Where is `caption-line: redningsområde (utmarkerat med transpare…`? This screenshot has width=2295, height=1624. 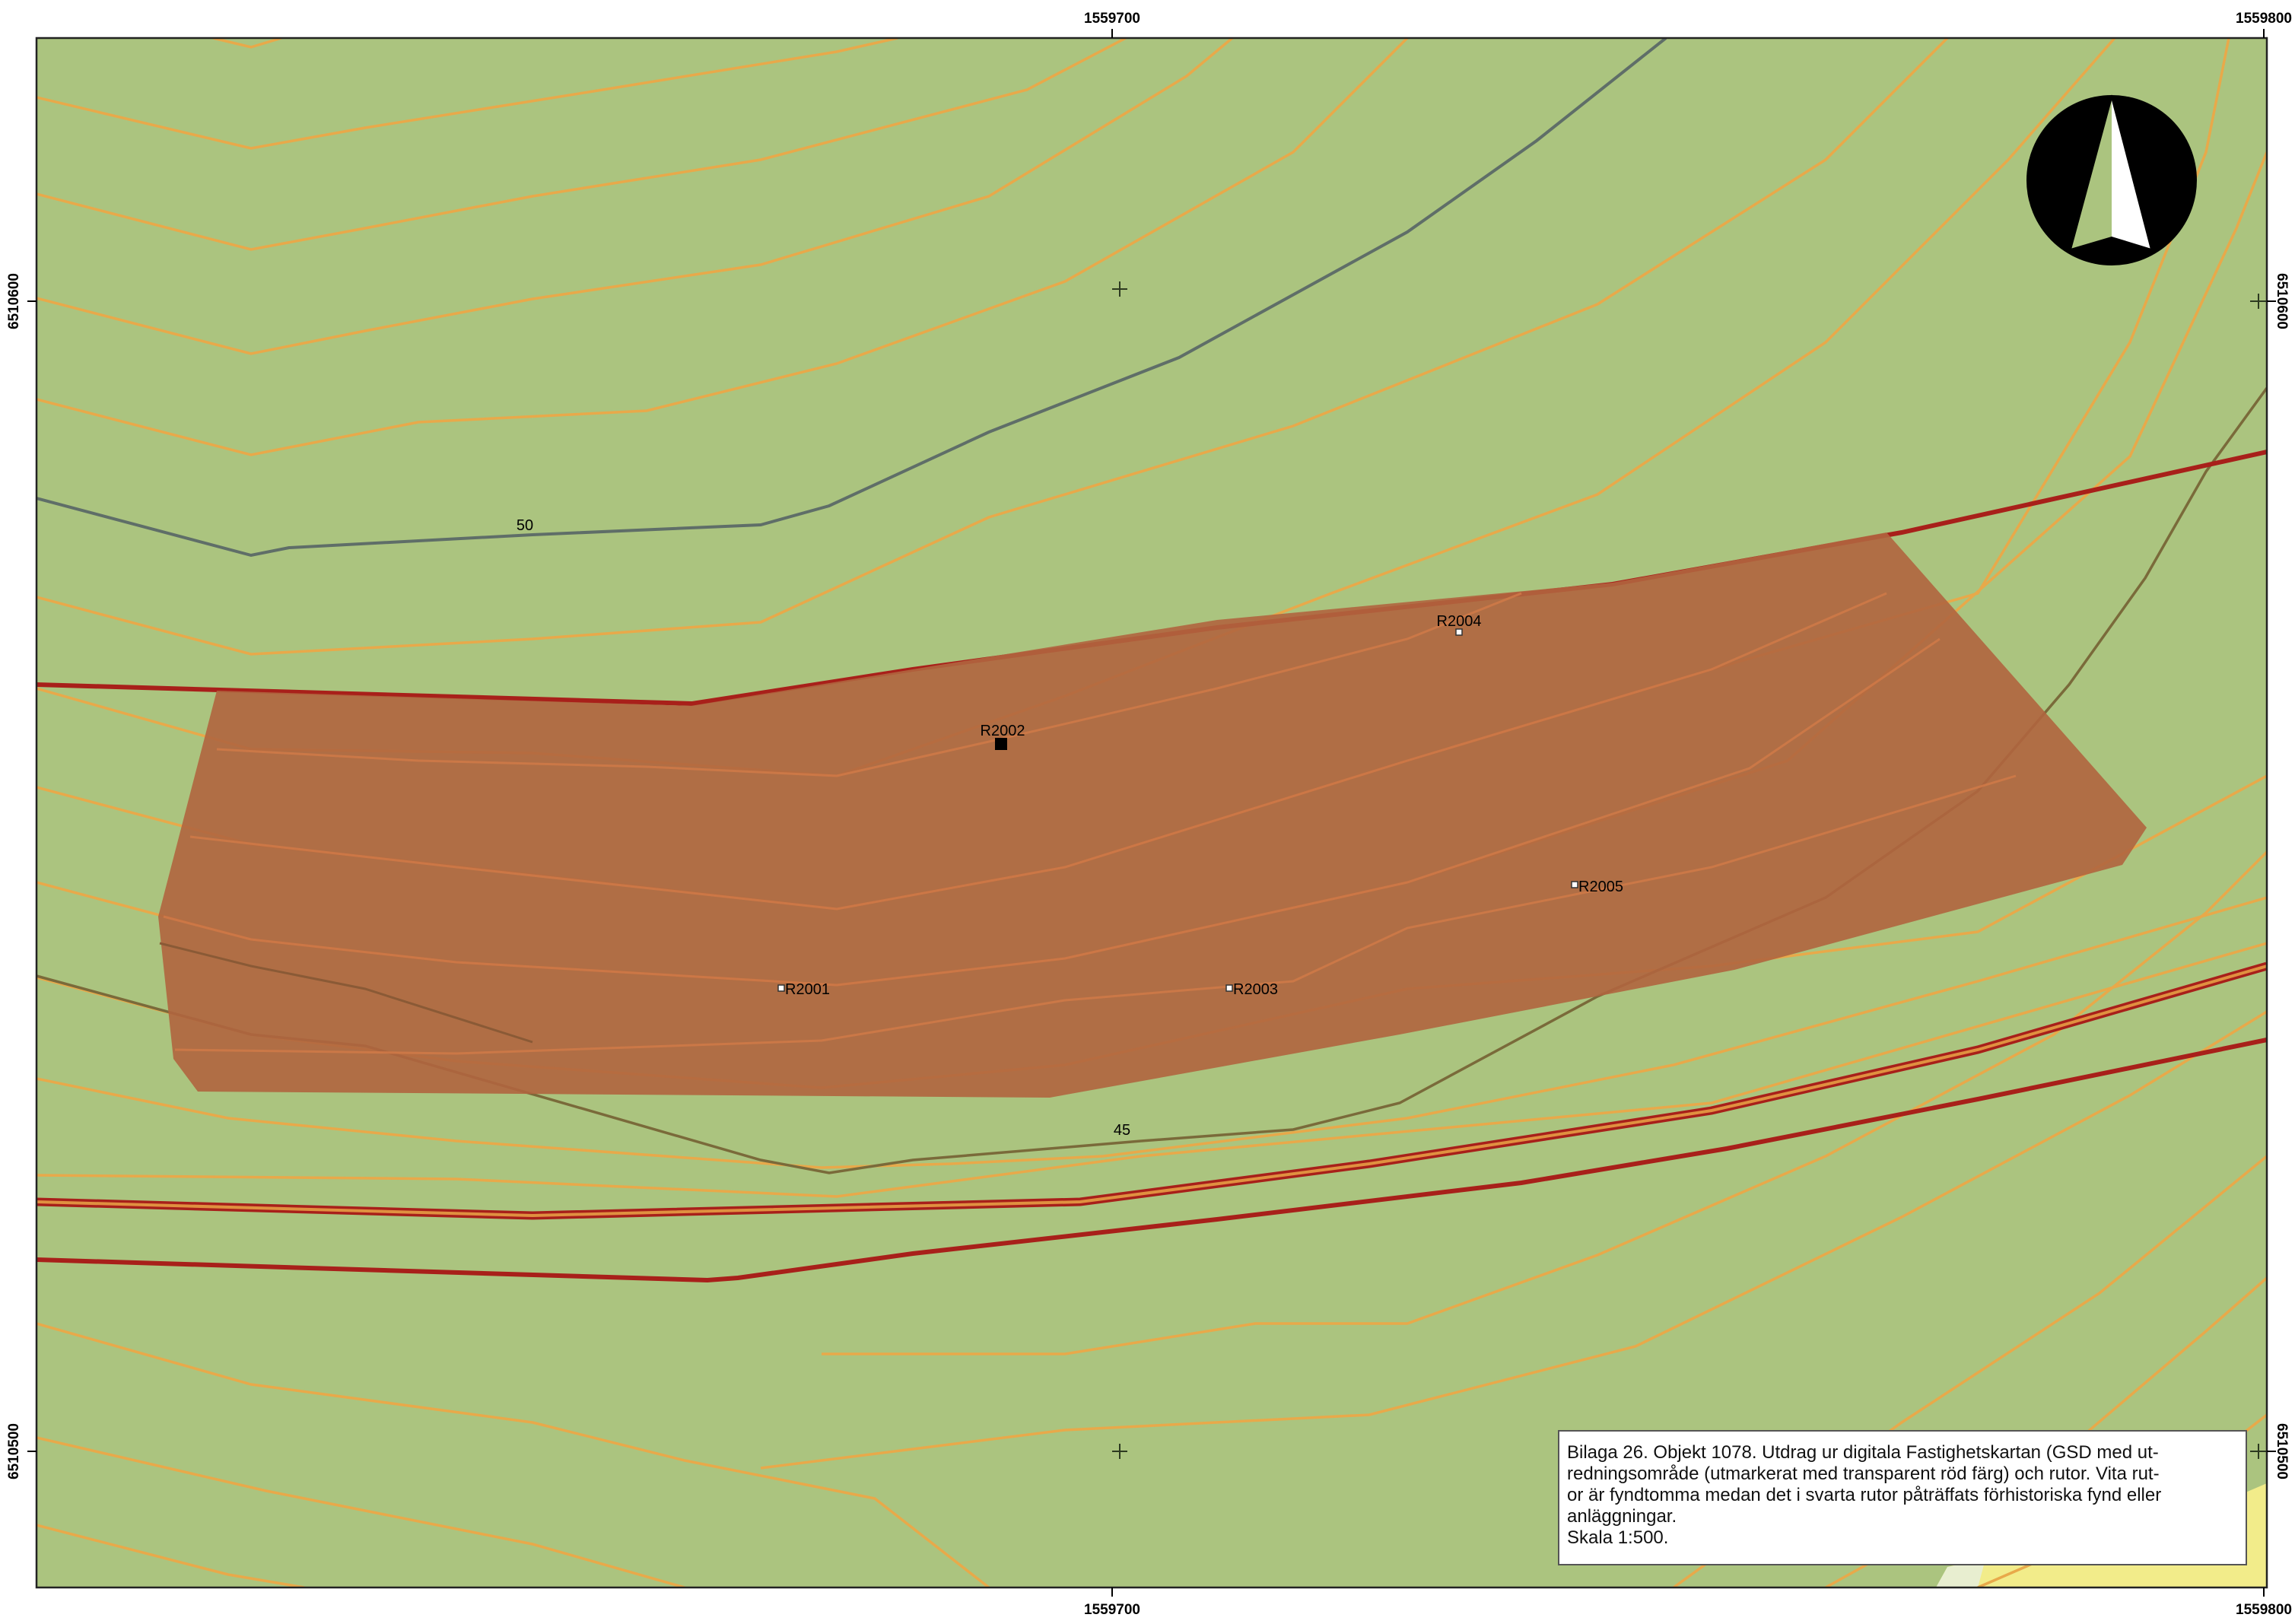
caption-line: redningsområde (utmarkerat med transpare… is located at coordinates (1863, 1474).